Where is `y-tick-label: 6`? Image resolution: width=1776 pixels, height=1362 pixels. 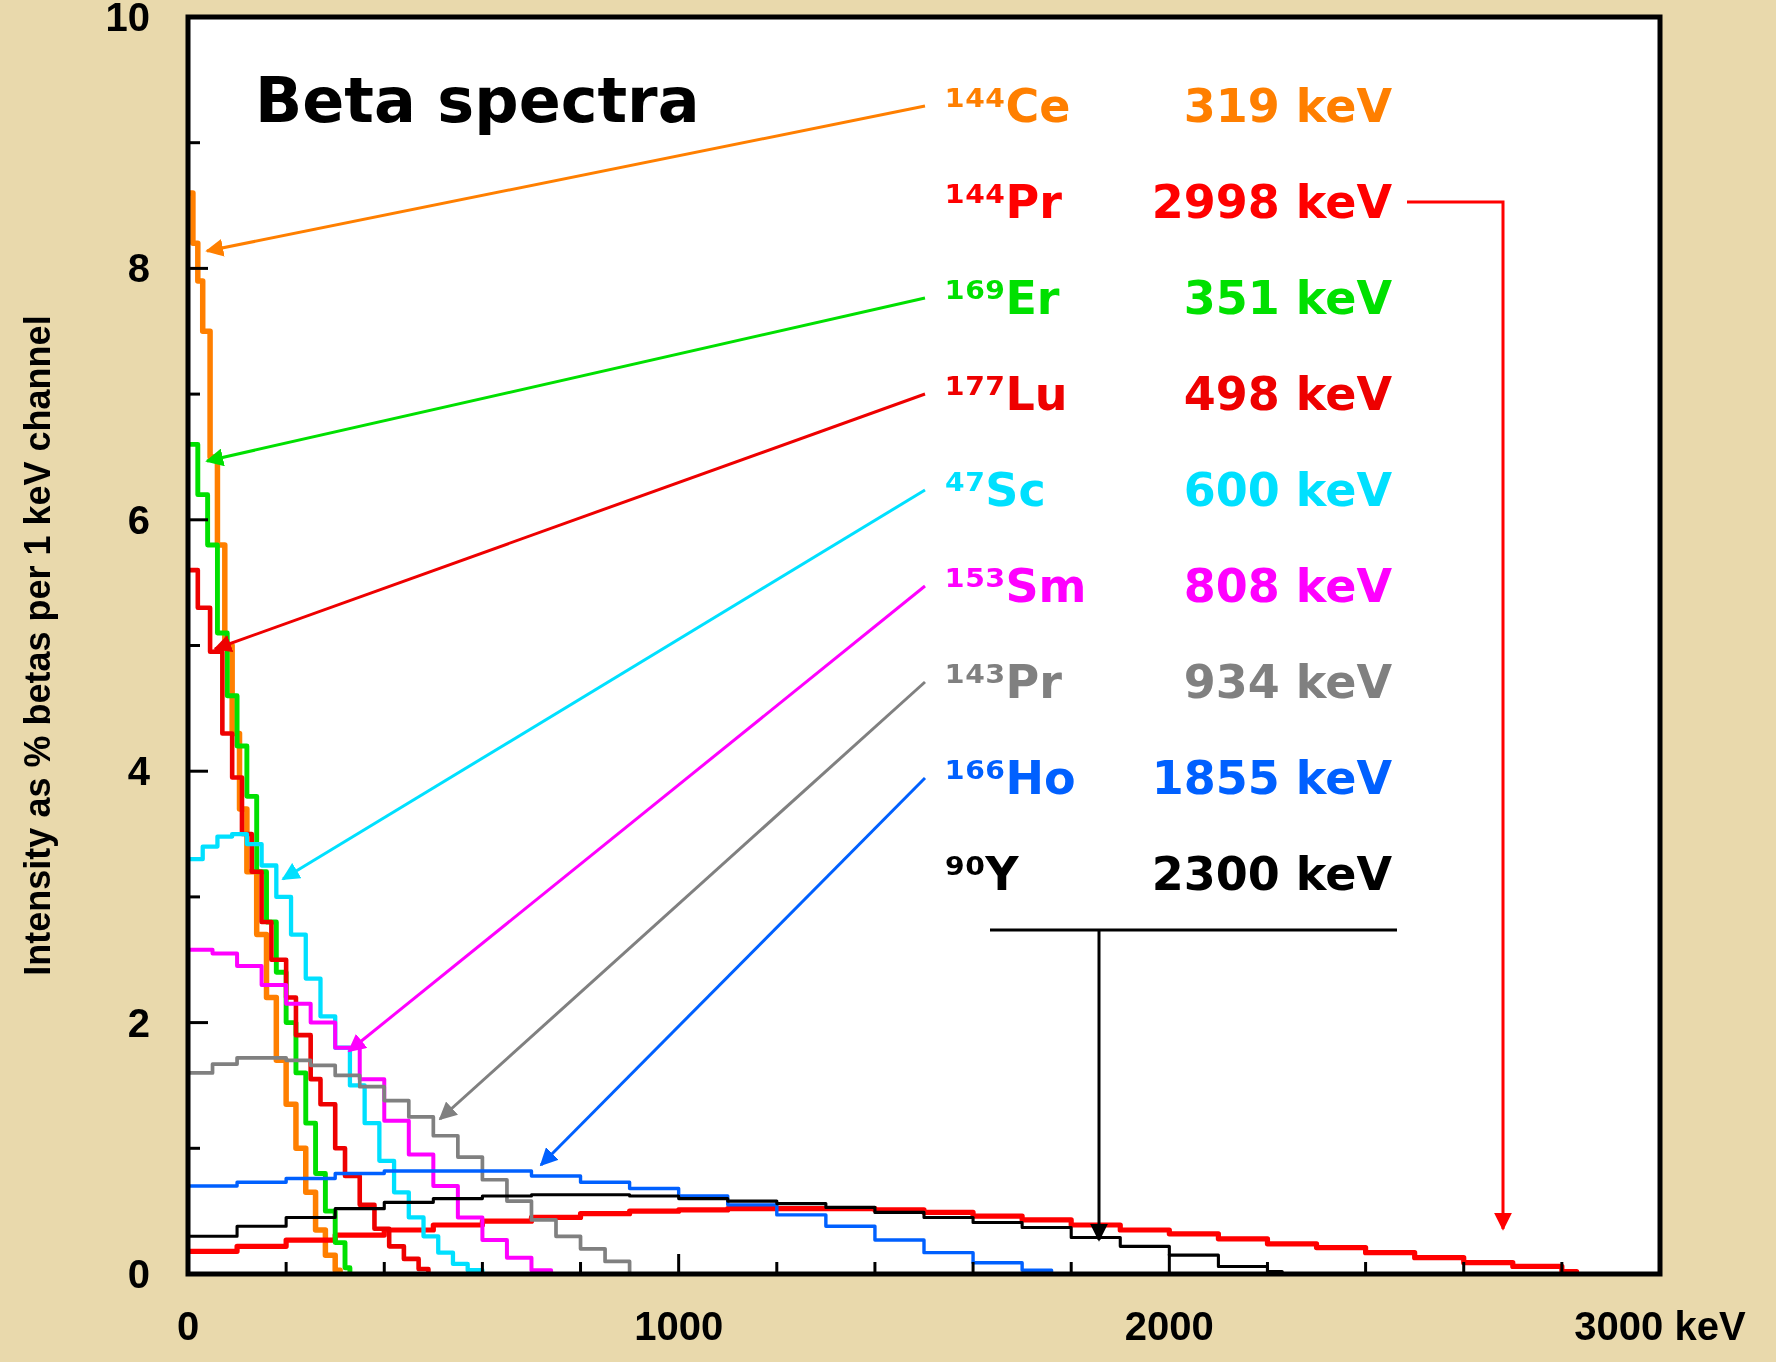 y-tick-label: 6 is located at coordinates (138, 519).